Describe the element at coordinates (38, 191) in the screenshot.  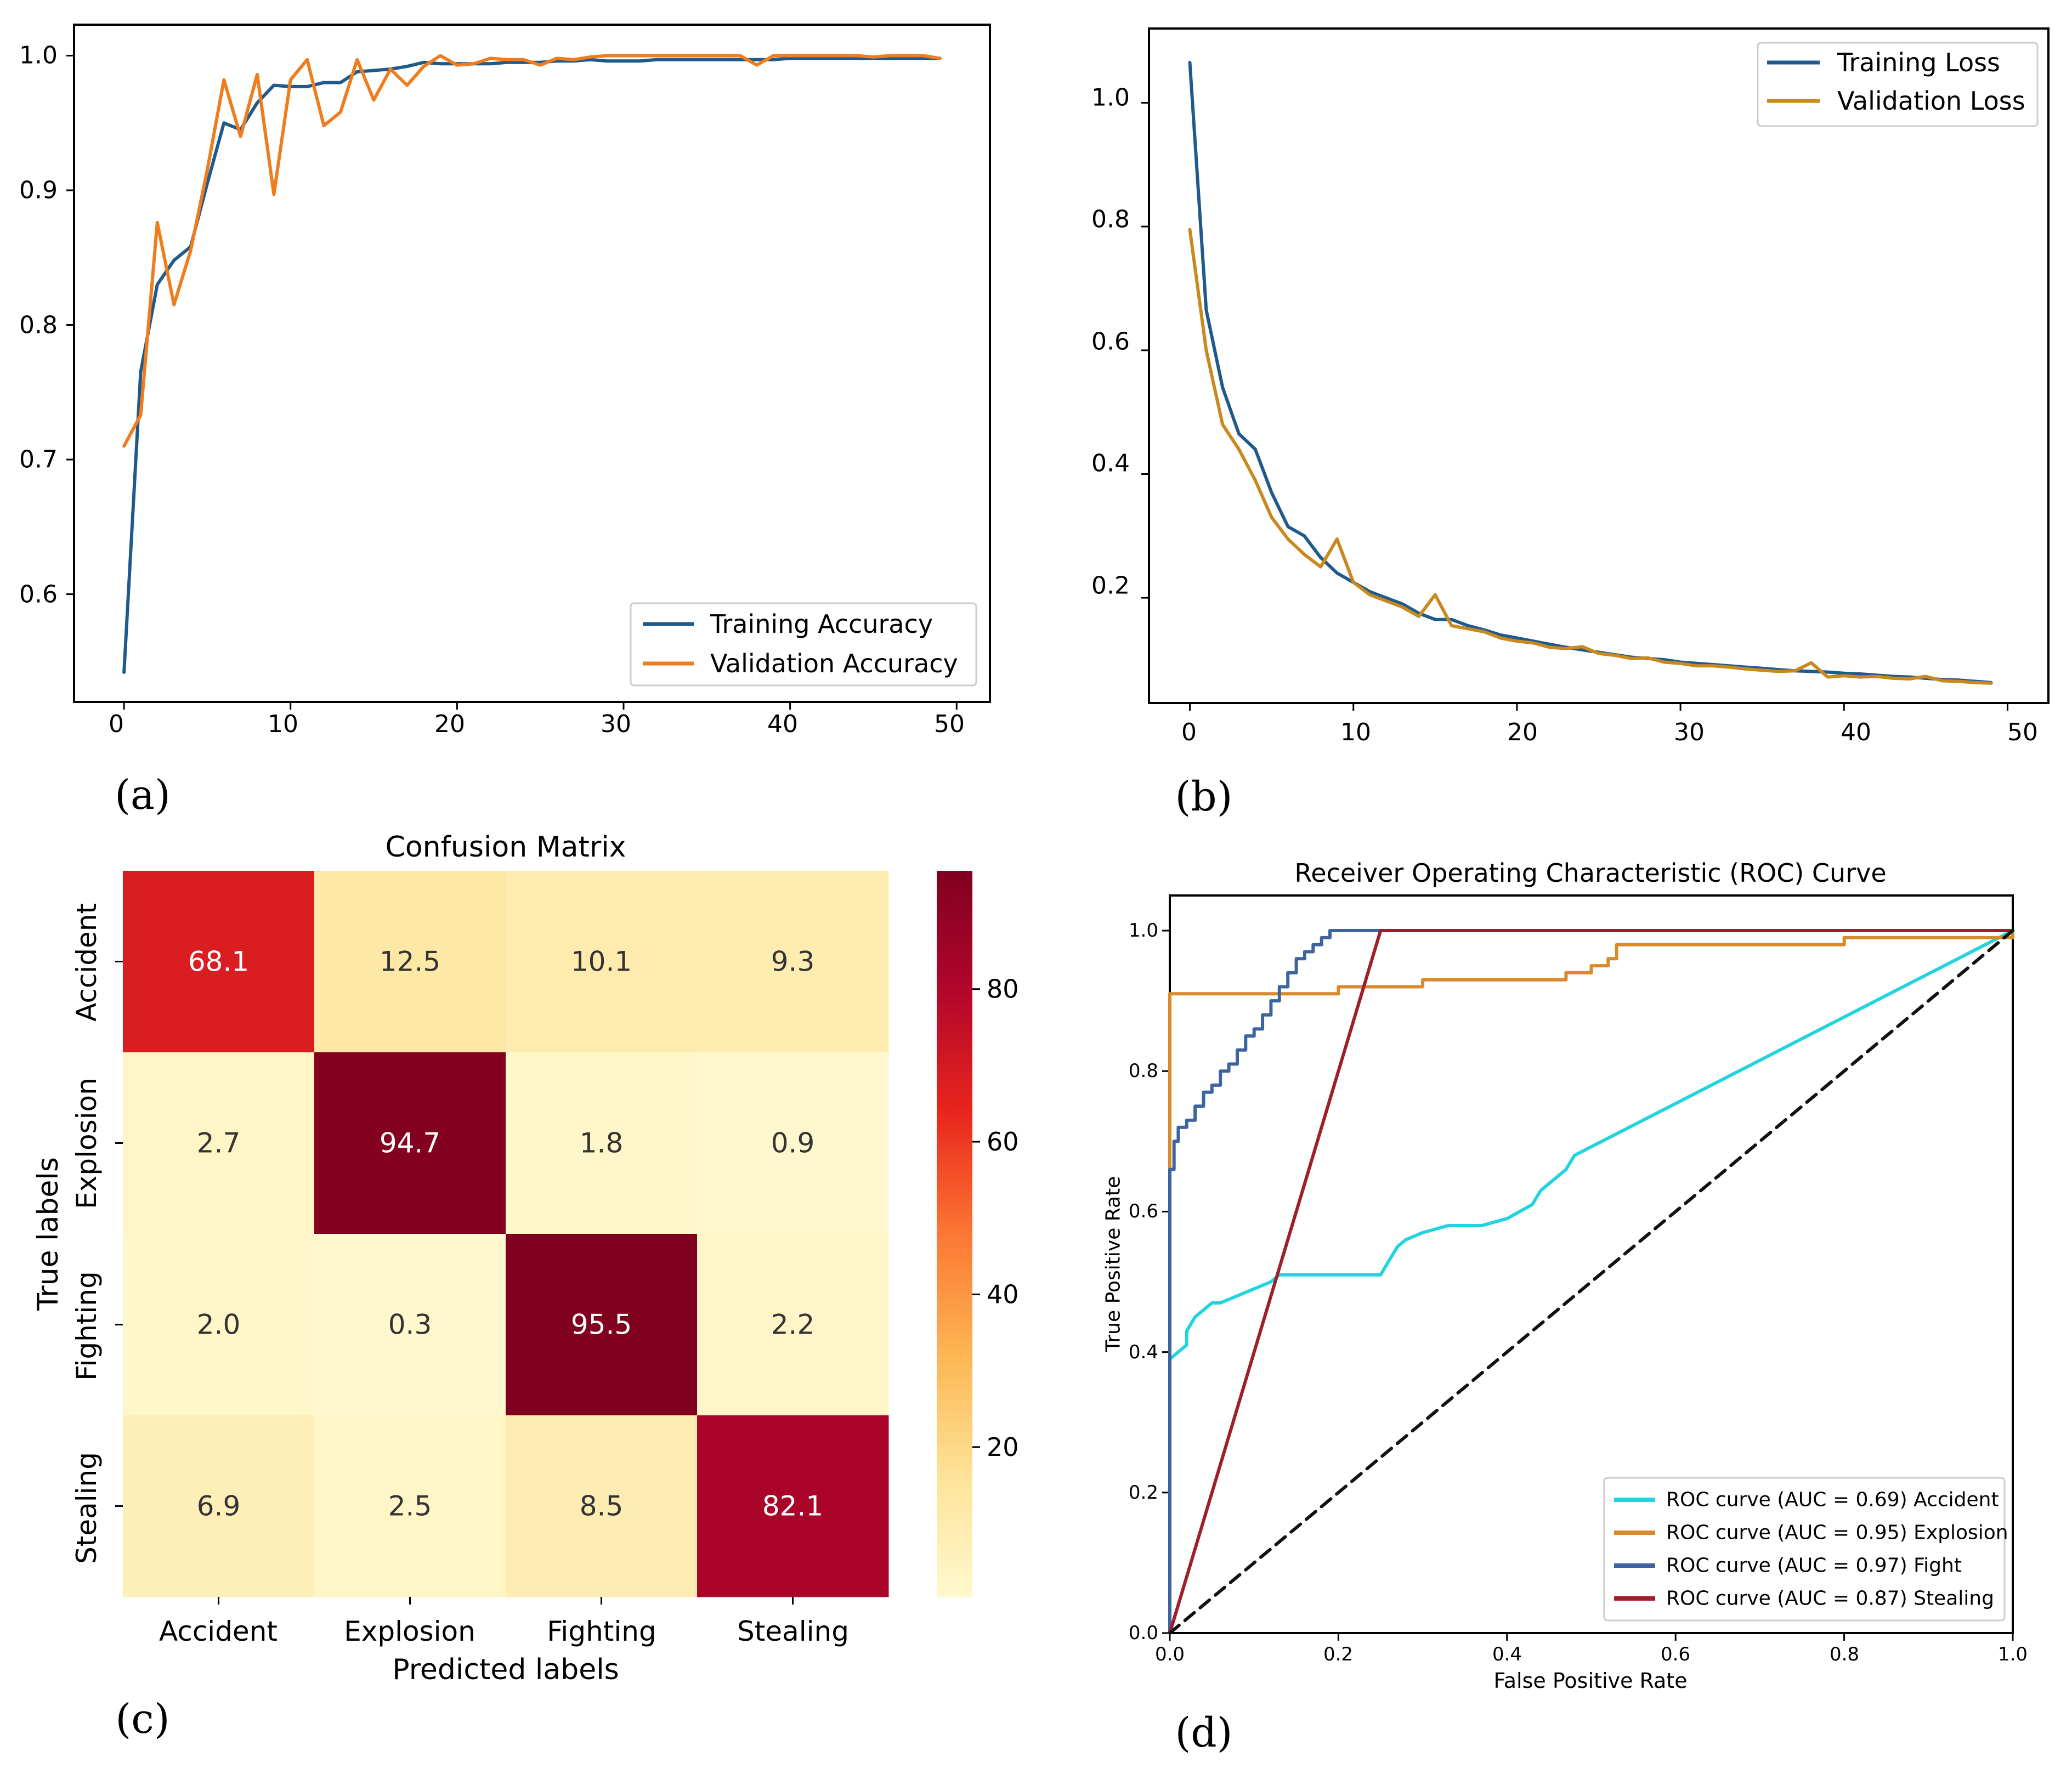
I see `y-tick-label: 0.9` at that location.